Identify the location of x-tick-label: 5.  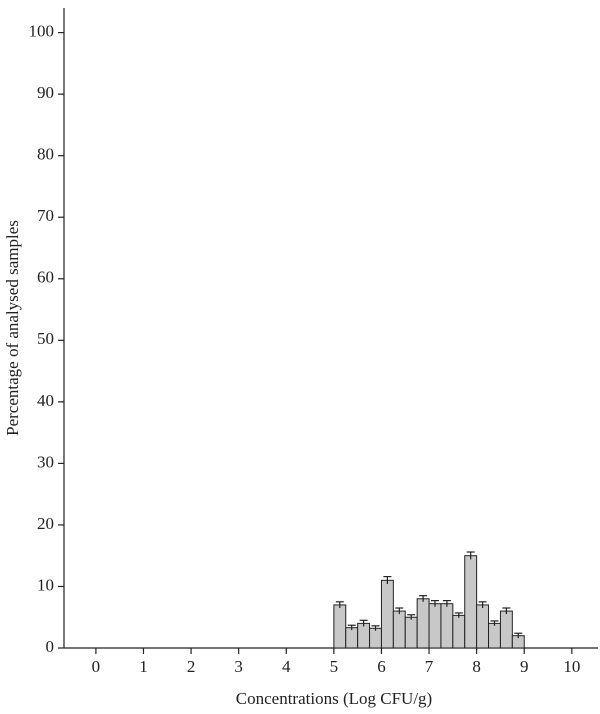
(334, 666).